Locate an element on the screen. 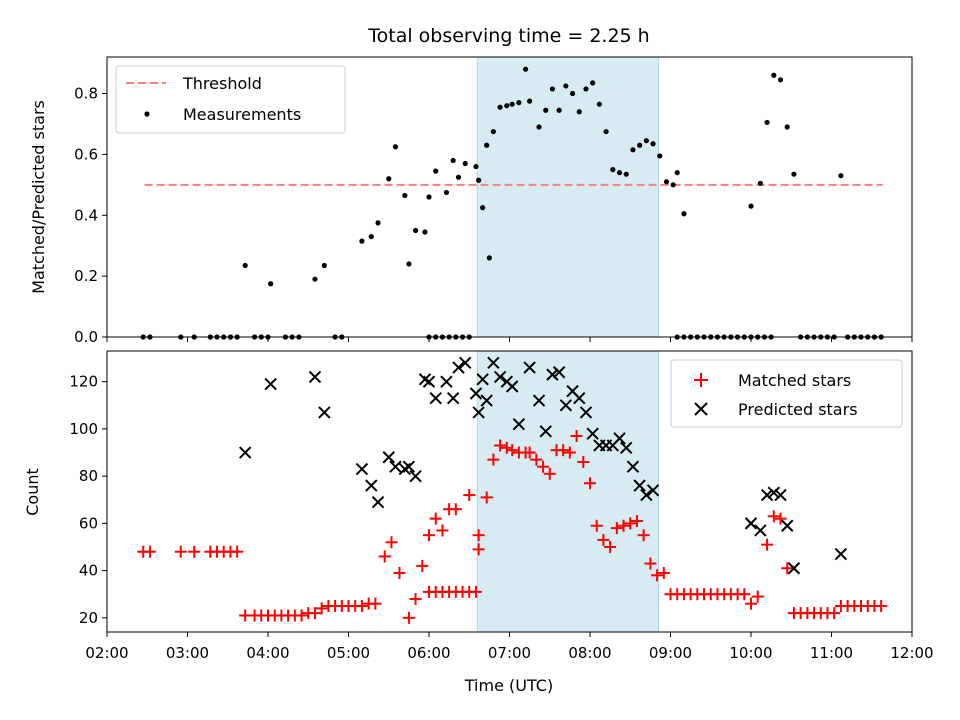  xtick-label-7: 09:00 is located at coordinates (670, 653).